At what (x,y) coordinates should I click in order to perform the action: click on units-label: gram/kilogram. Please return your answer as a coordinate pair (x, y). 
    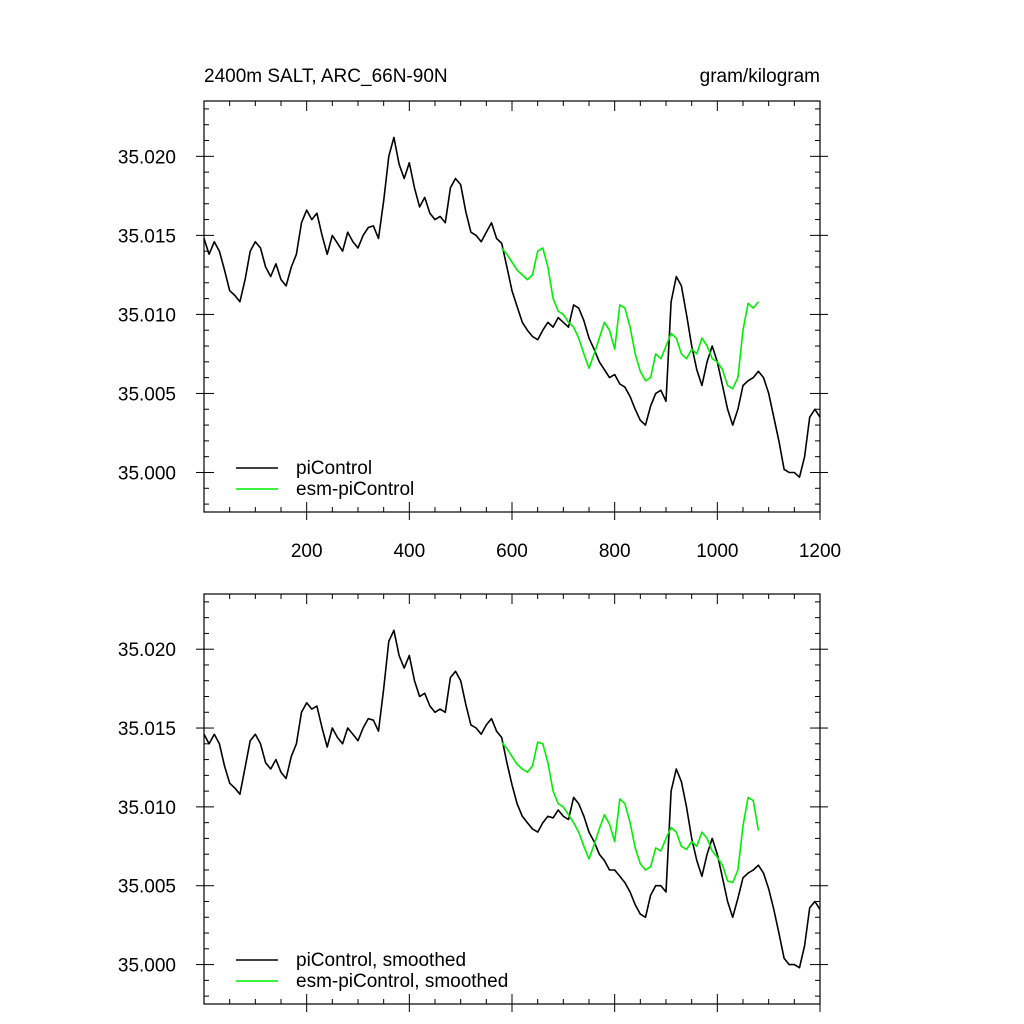
    Looking at the image, I should click on (760, 76).